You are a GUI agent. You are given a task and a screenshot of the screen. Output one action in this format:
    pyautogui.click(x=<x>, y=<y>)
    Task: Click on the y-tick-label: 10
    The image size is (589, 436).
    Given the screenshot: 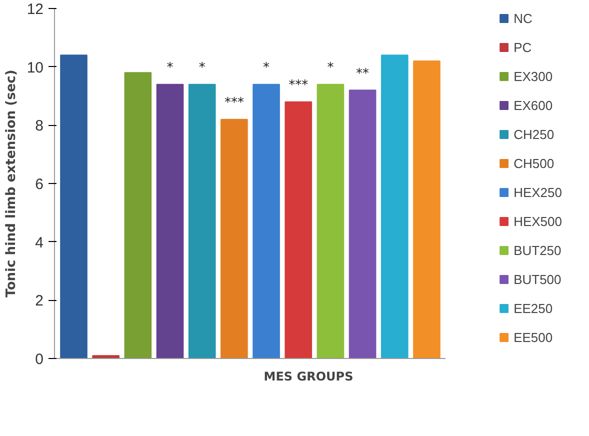 What is the action you would take?
    pyautogui.click(x=35, y=67)
    